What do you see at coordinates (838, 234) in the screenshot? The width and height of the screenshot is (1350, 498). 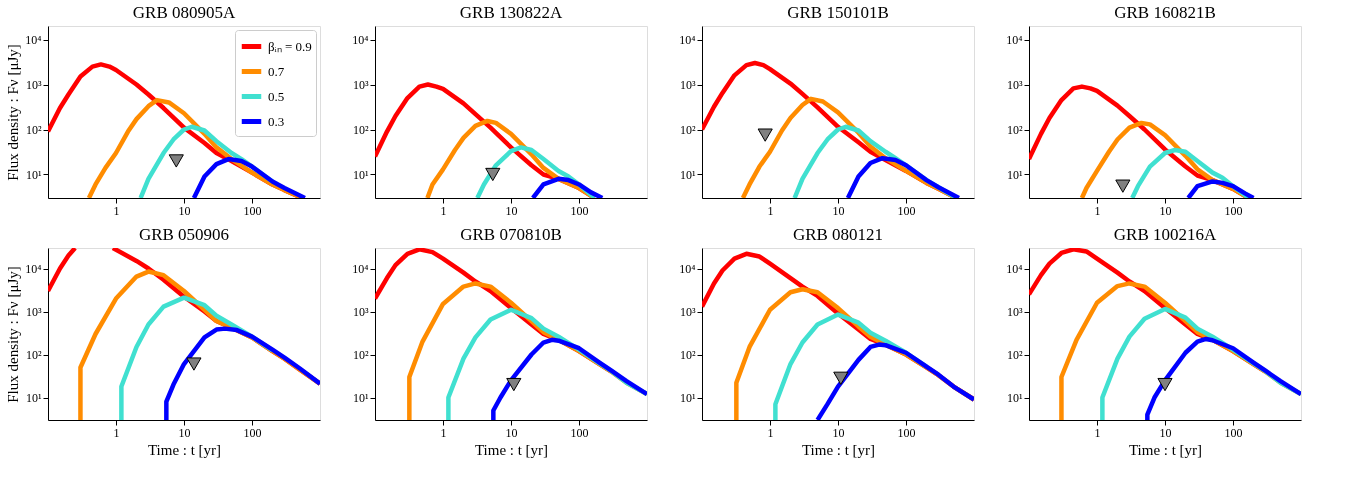 I see `chart-title: GRB 080121` at bounding box center [838, 234].